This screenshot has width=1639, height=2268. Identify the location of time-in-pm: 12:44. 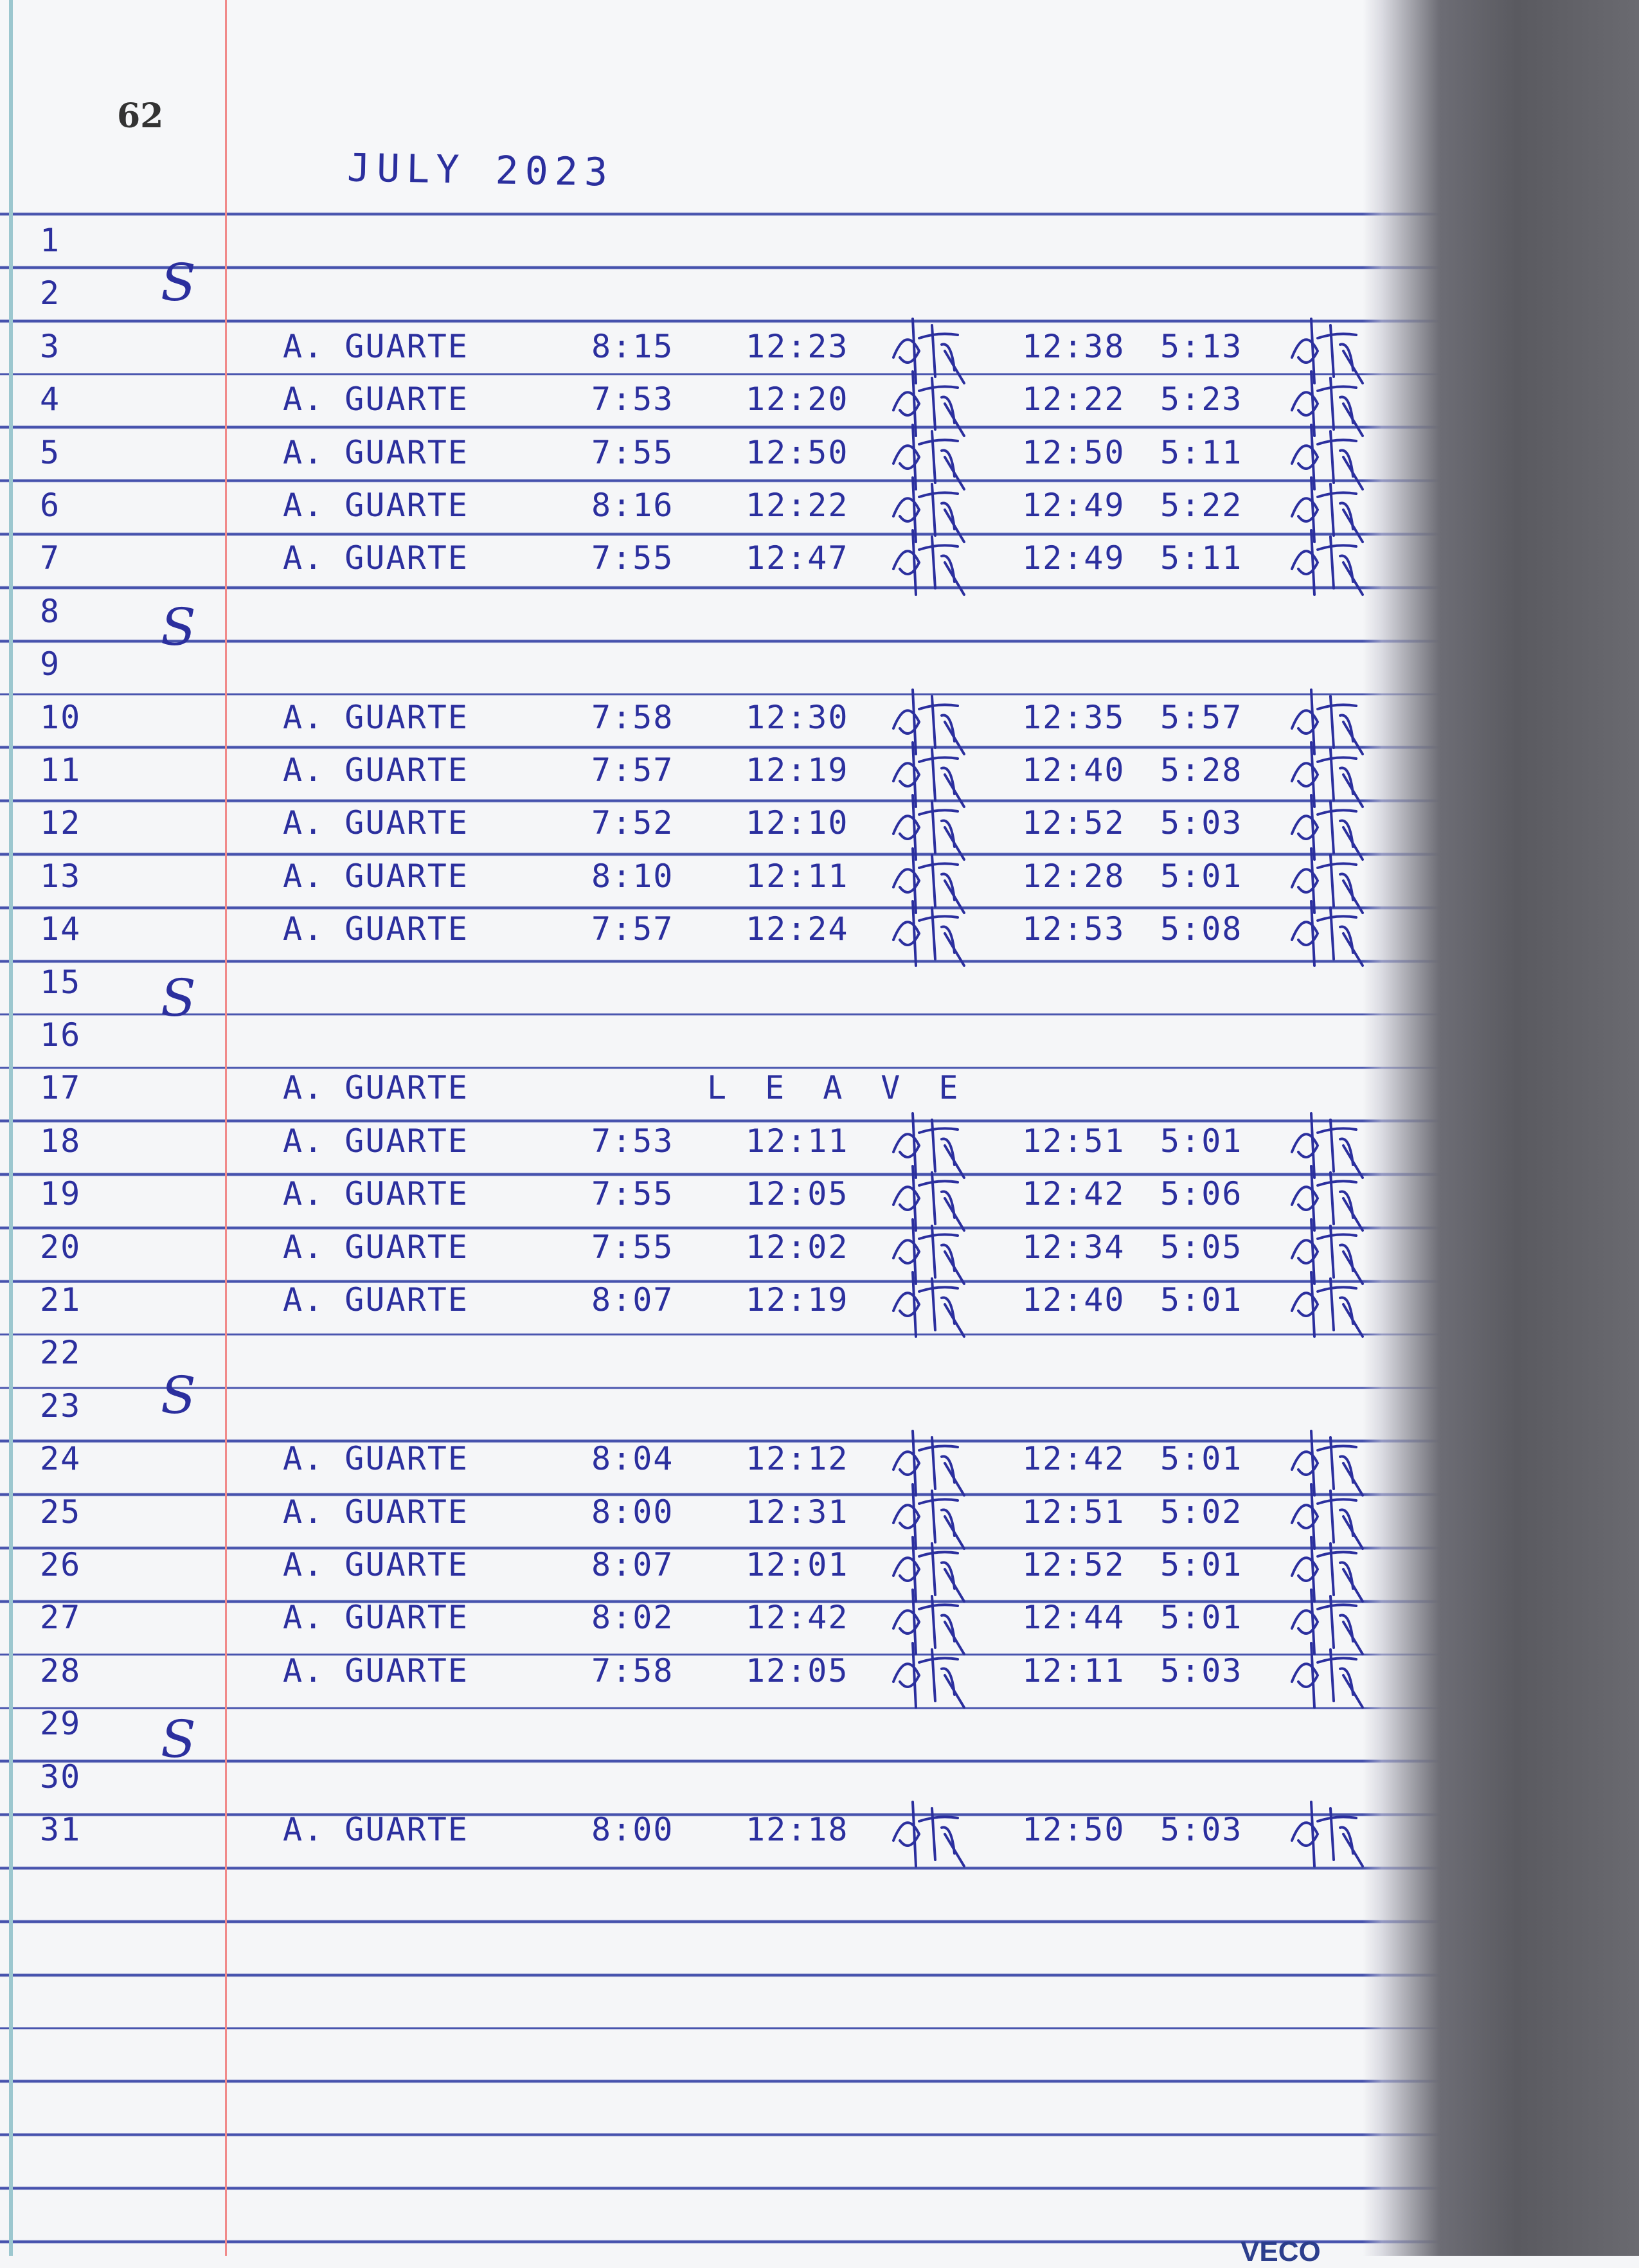
(1073, 1618).